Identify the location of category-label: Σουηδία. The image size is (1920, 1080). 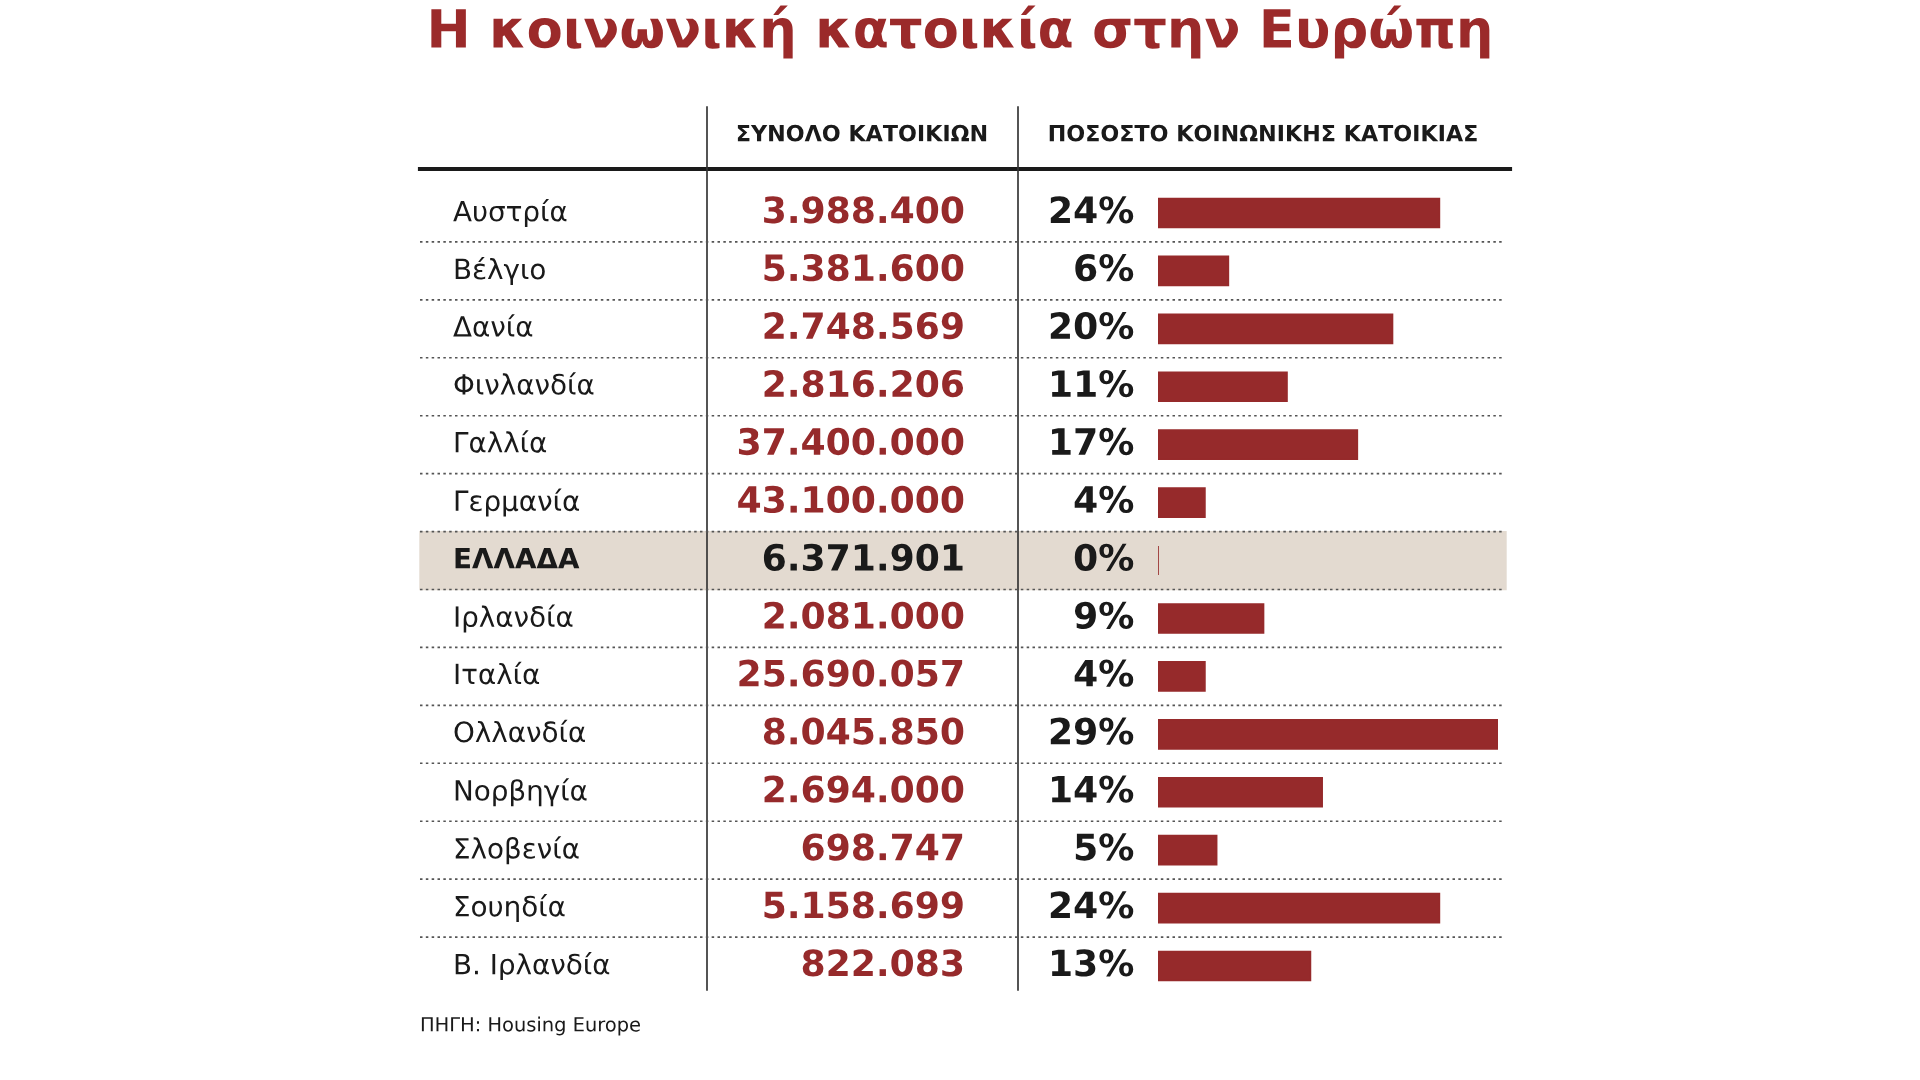
(510, 908).